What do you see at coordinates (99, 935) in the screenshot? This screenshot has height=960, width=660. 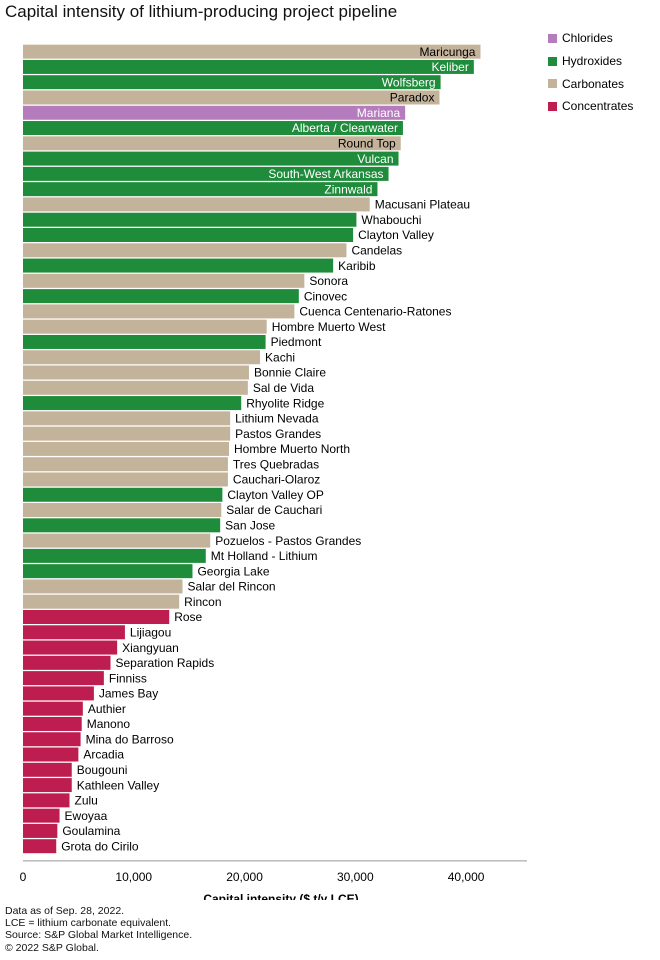 I see `footnote-source: Source: S&P Global Market Intelligence.` at bounding box center [99, 935].